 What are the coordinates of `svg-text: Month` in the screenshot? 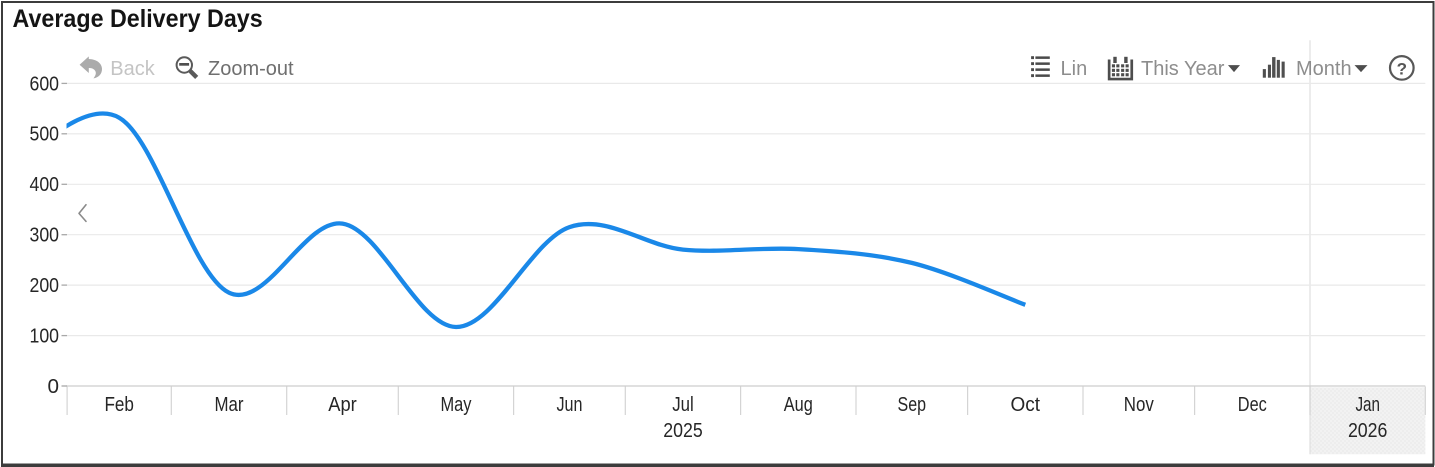 It's located at (1324, 69).